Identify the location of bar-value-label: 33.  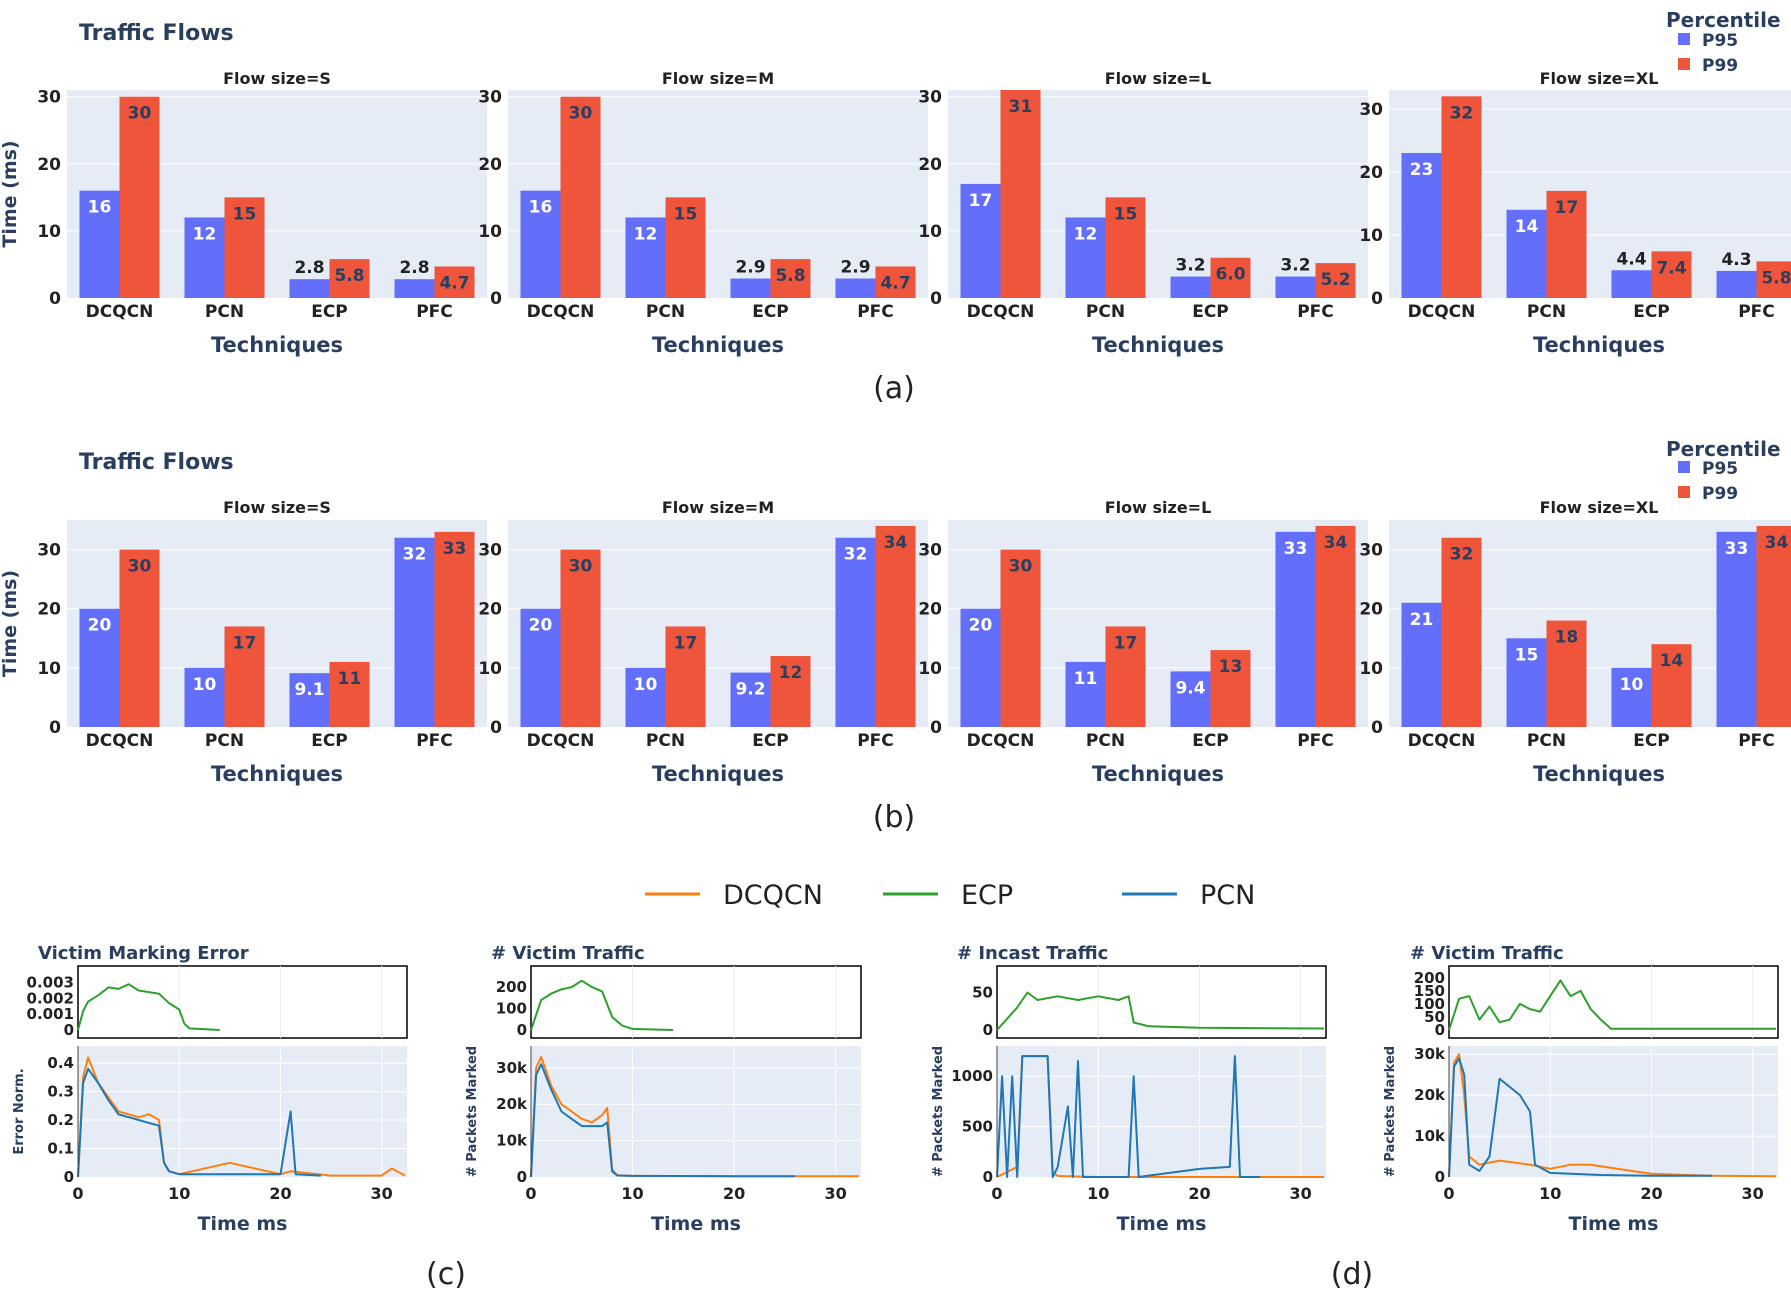
(1296, 549).